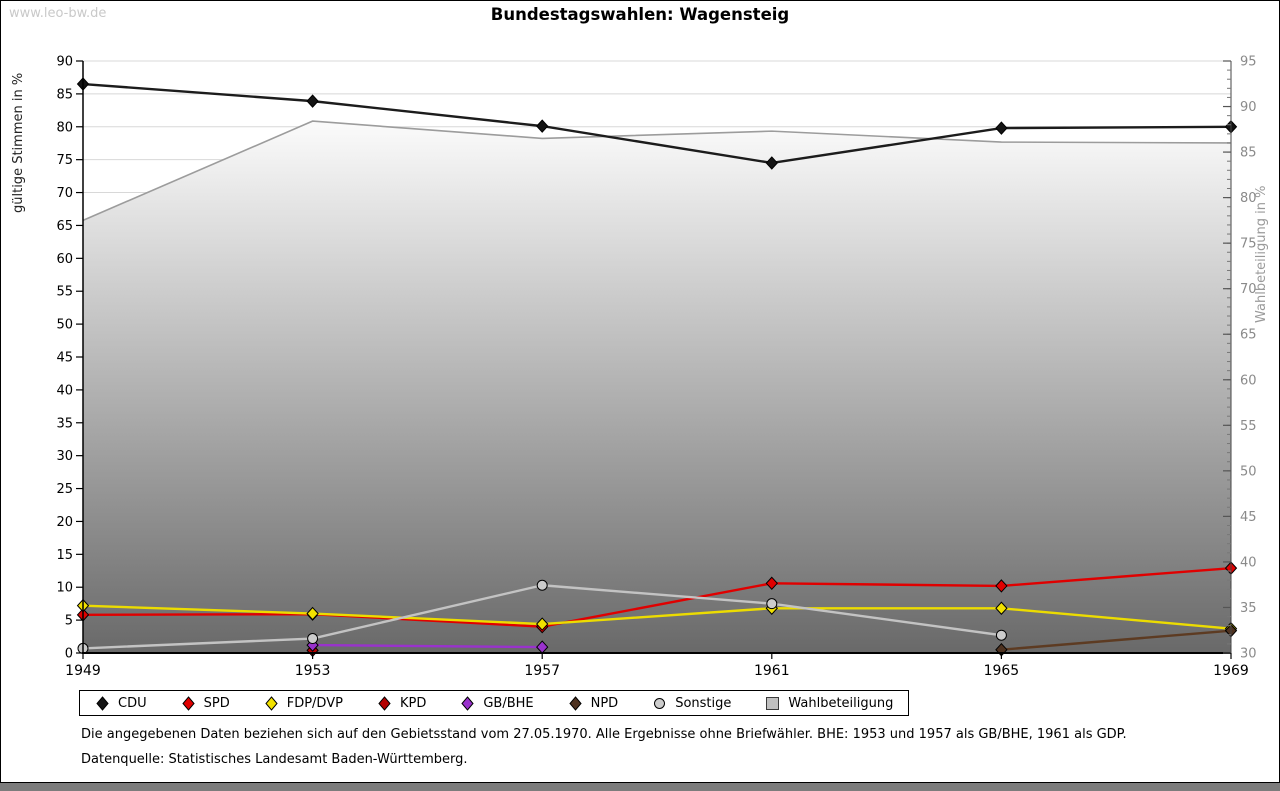  I want to click on kpd-marker-icon, so click(384, 703).